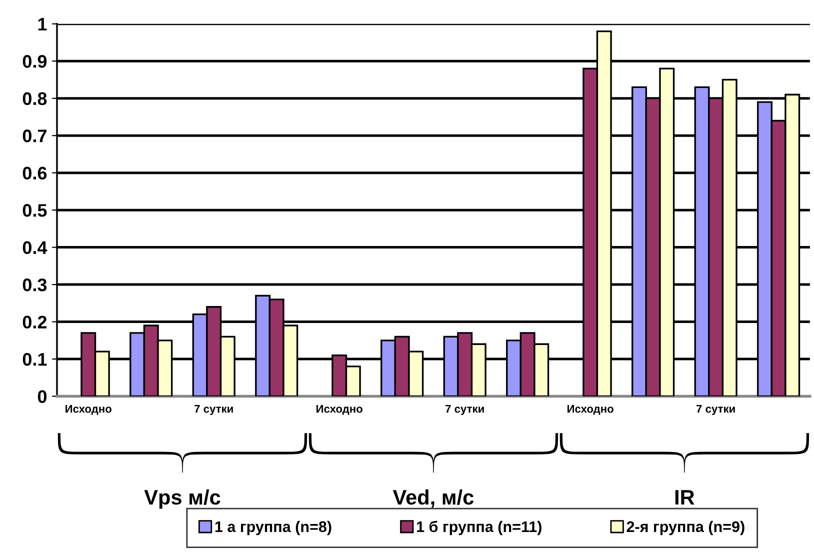 This screenshot has height=555, width=814. I want to click on y-tick-label: 0.6, so click(34, 173).